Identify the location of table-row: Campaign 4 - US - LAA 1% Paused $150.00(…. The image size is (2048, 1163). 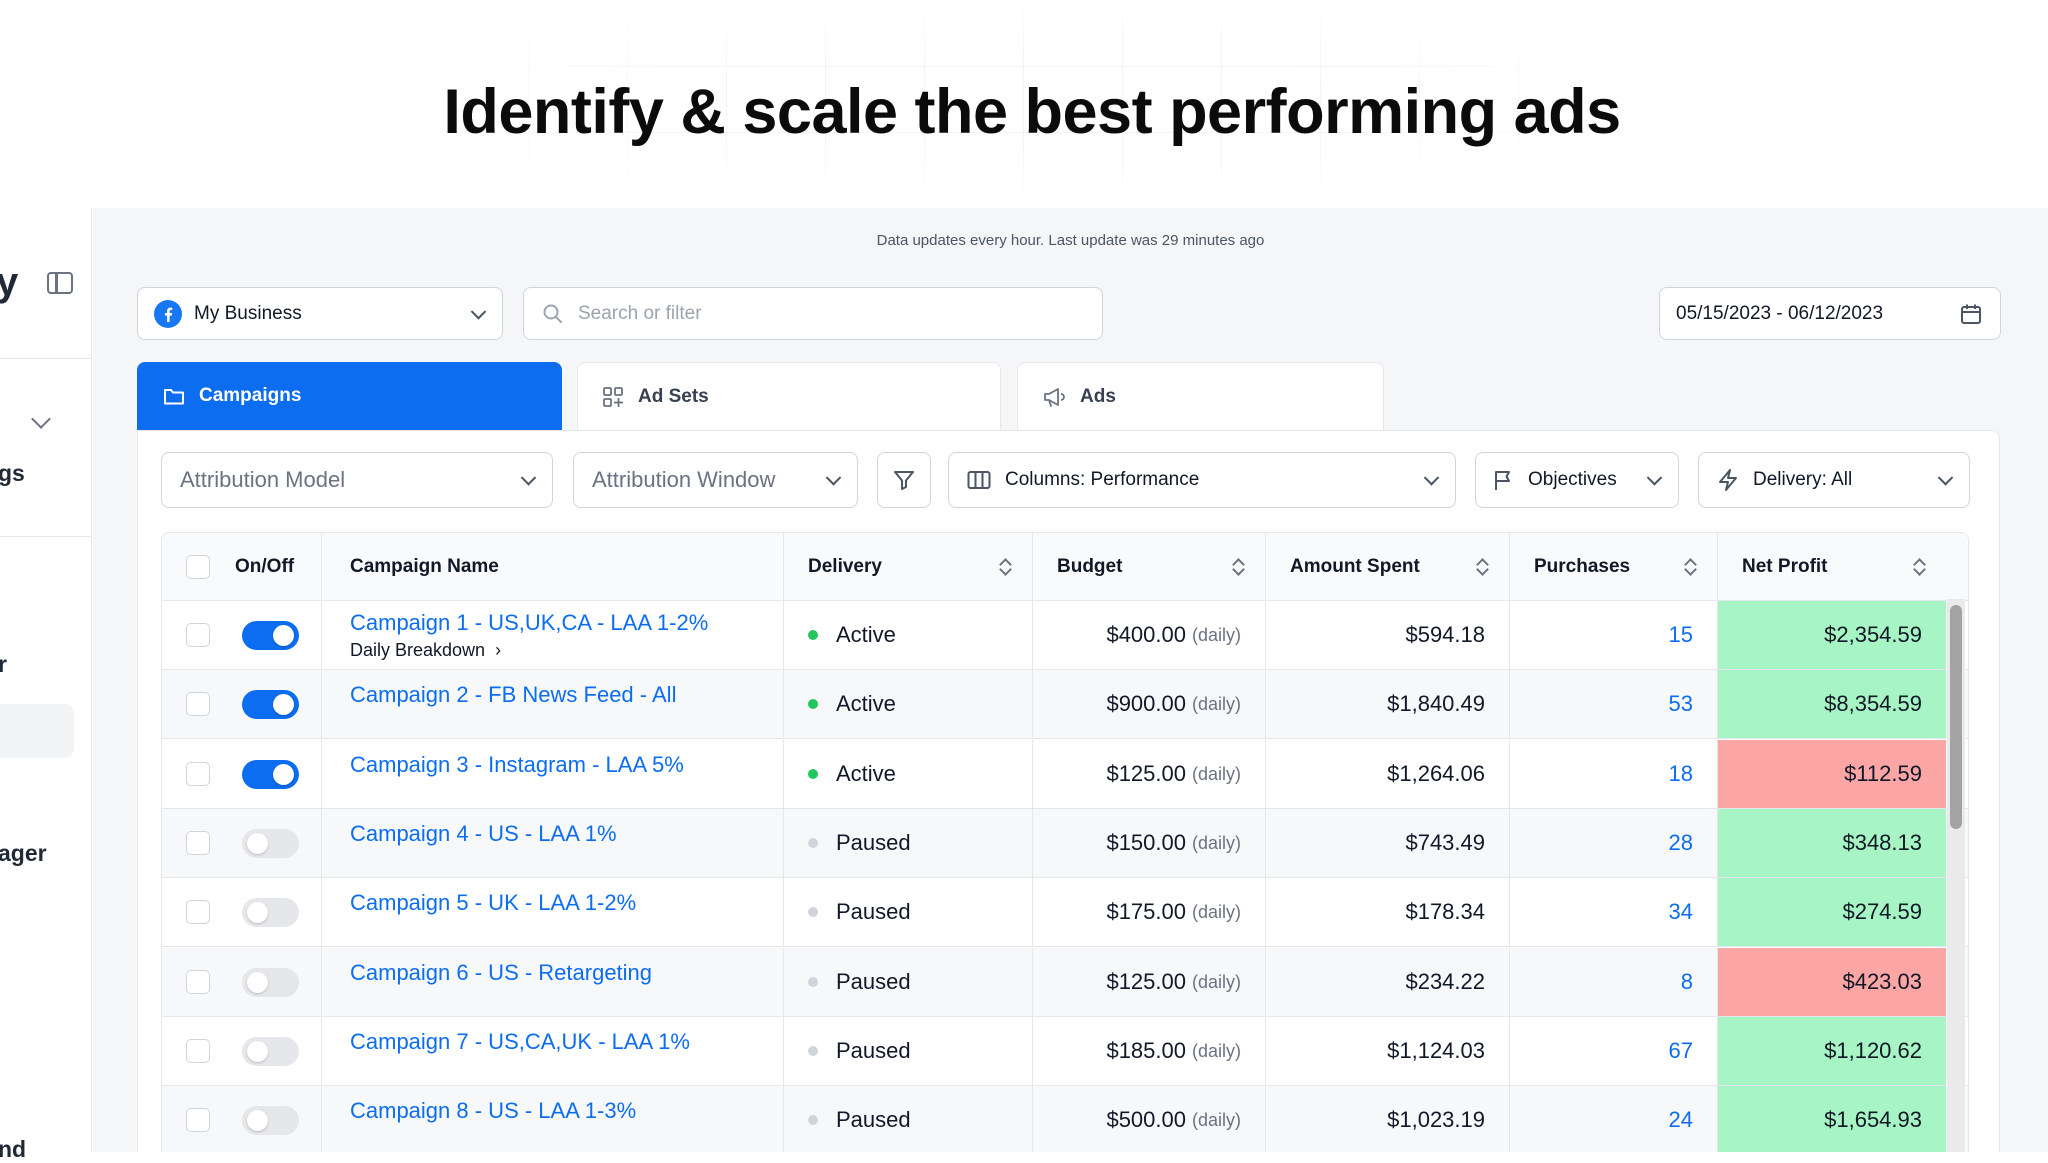
(1065, 843).